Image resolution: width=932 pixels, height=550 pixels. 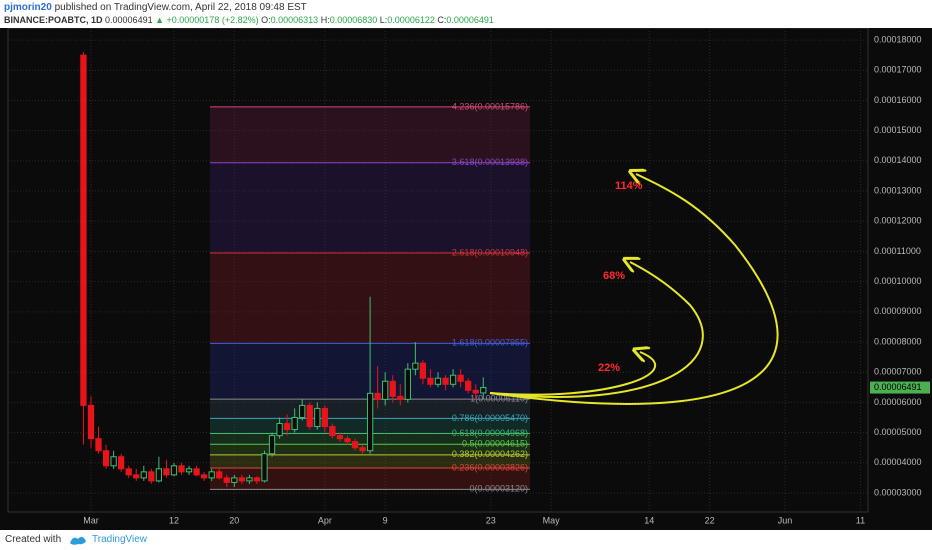 What do you see at coordinates (325, 20) in the screenshot?
I see `ohlc-key: H:` at bounding box center [325, 20].